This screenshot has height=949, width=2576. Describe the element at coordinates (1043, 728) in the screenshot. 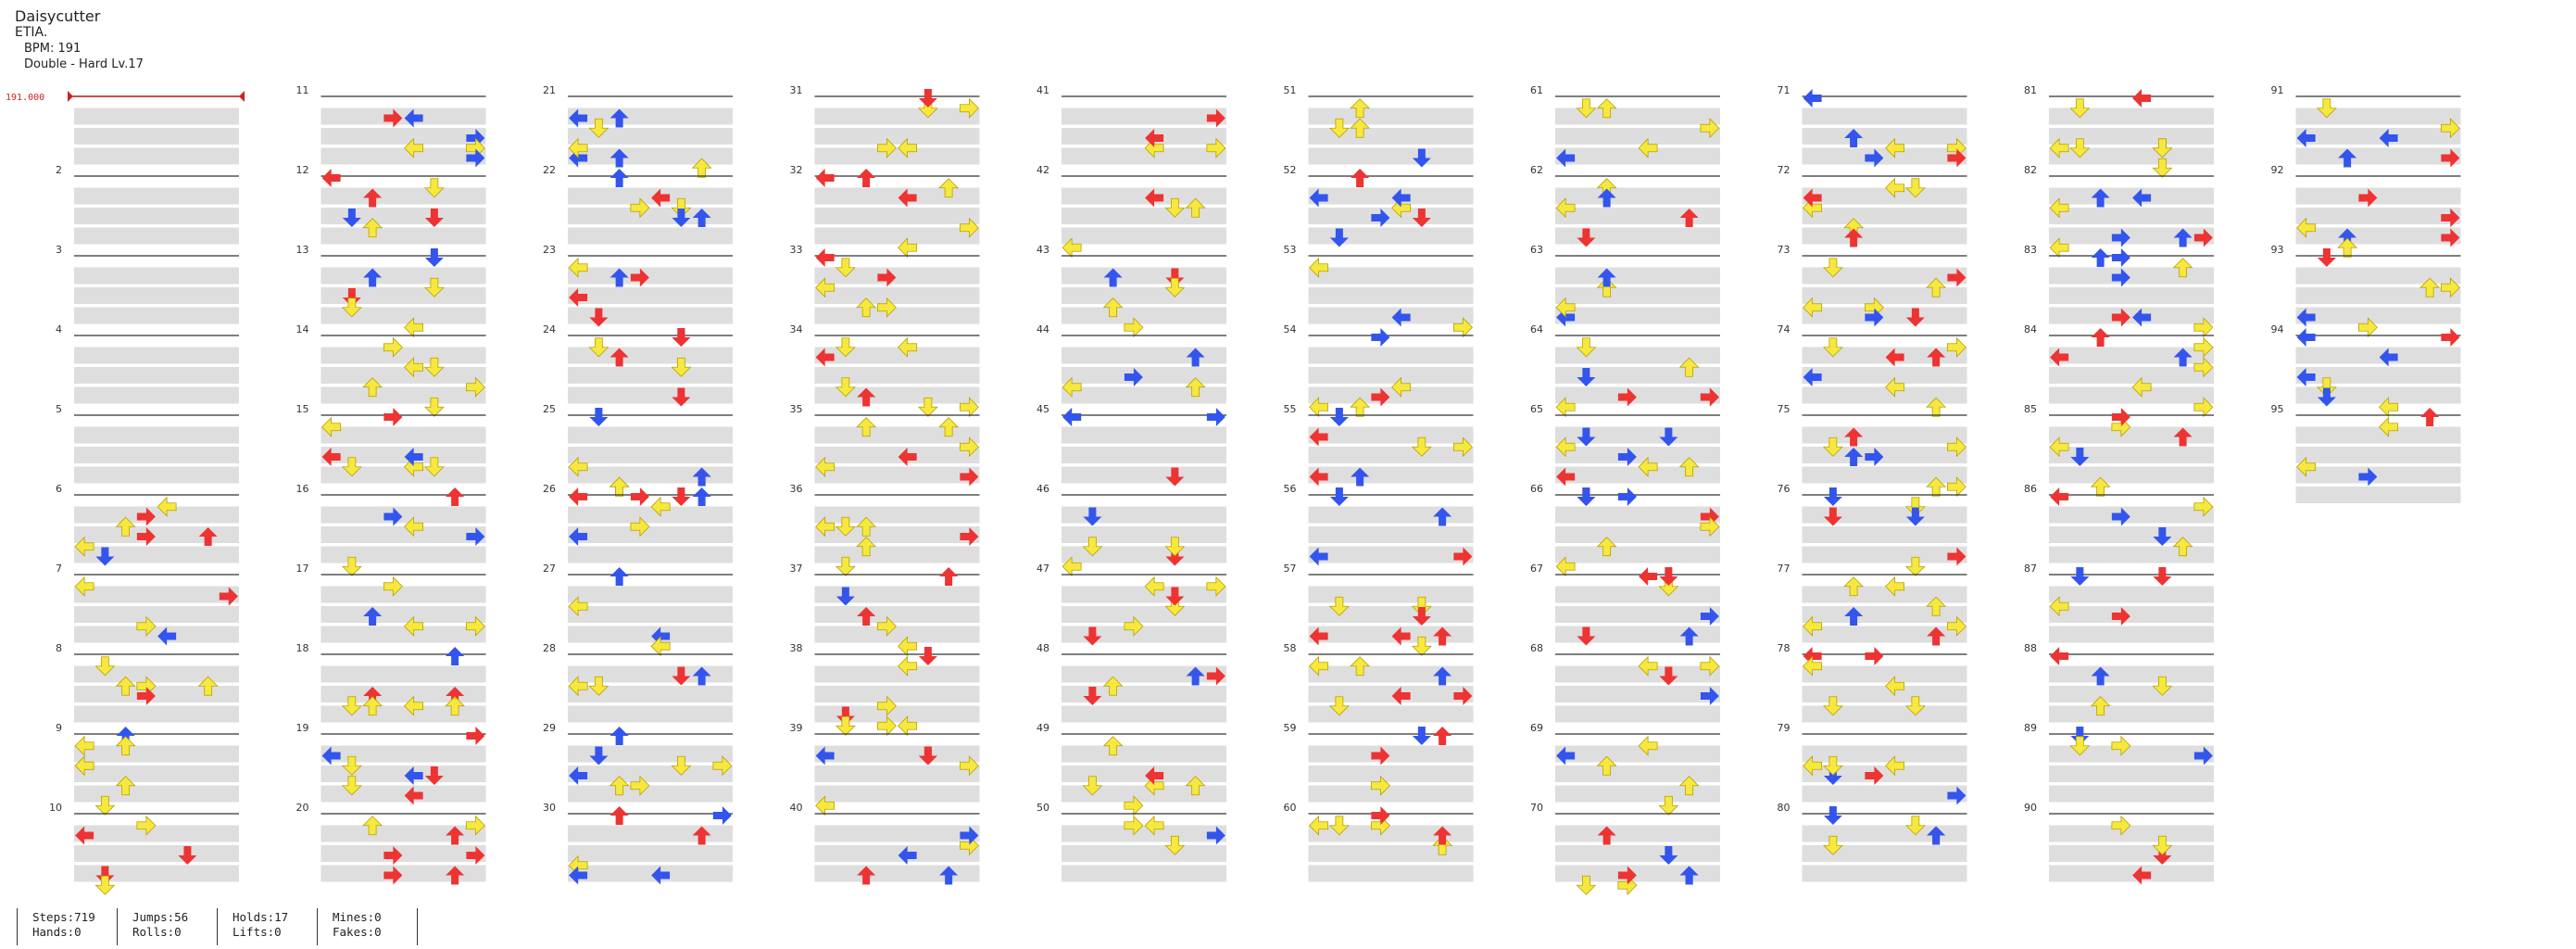

I see `measure-number: 49` at that location.